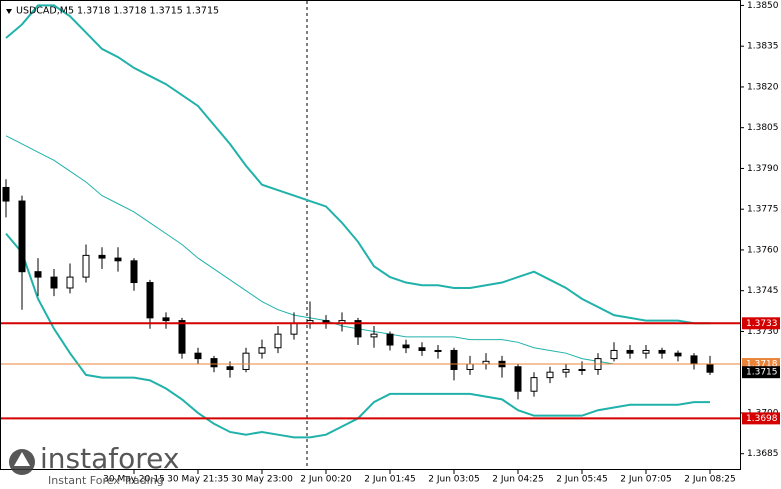  I want to click on y-tick-label: 1.3775, so click(763, 210).